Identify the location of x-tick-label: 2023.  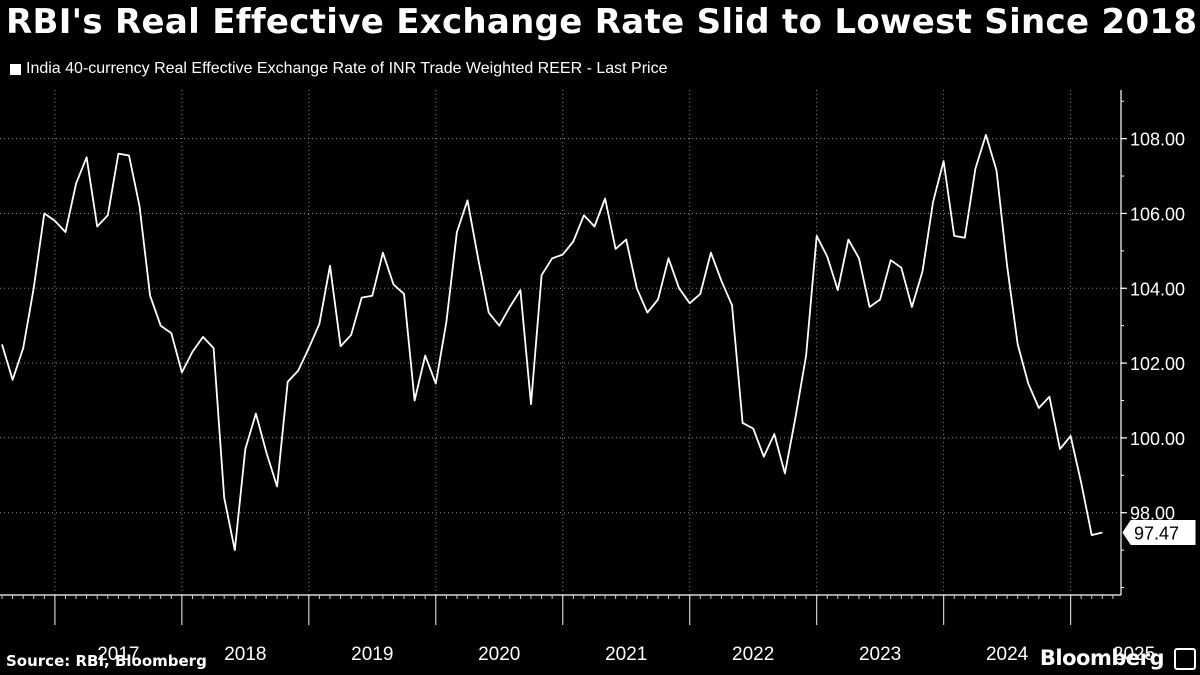
(880, 654).